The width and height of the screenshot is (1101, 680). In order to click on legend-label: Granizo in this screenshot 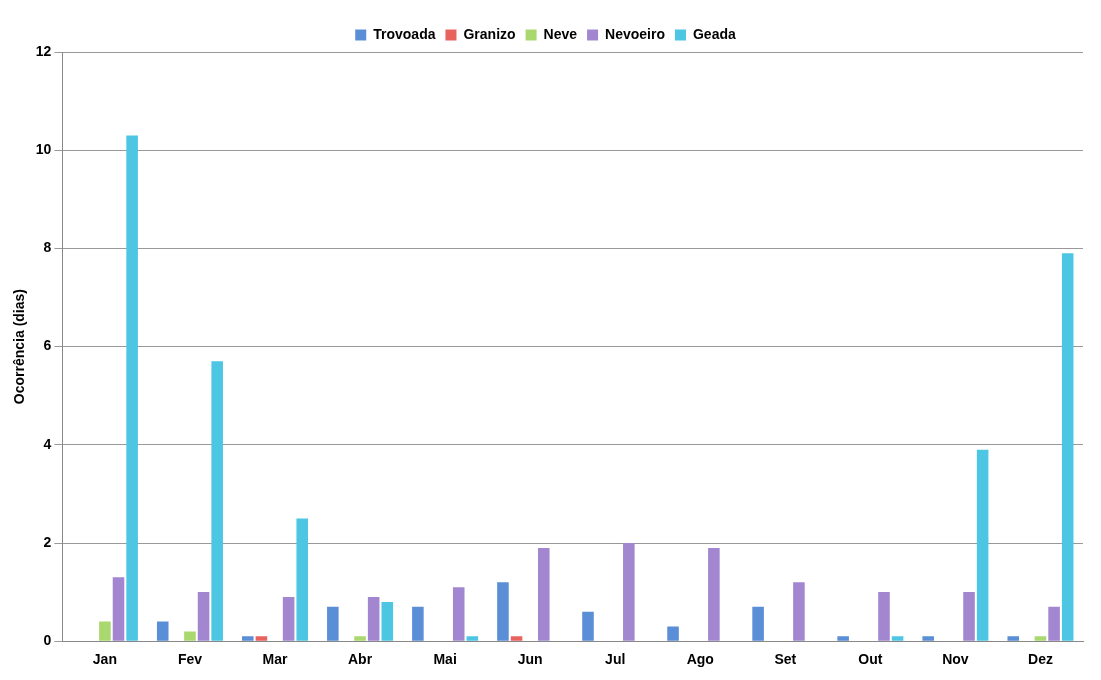, I will do `click(489, 33)`.